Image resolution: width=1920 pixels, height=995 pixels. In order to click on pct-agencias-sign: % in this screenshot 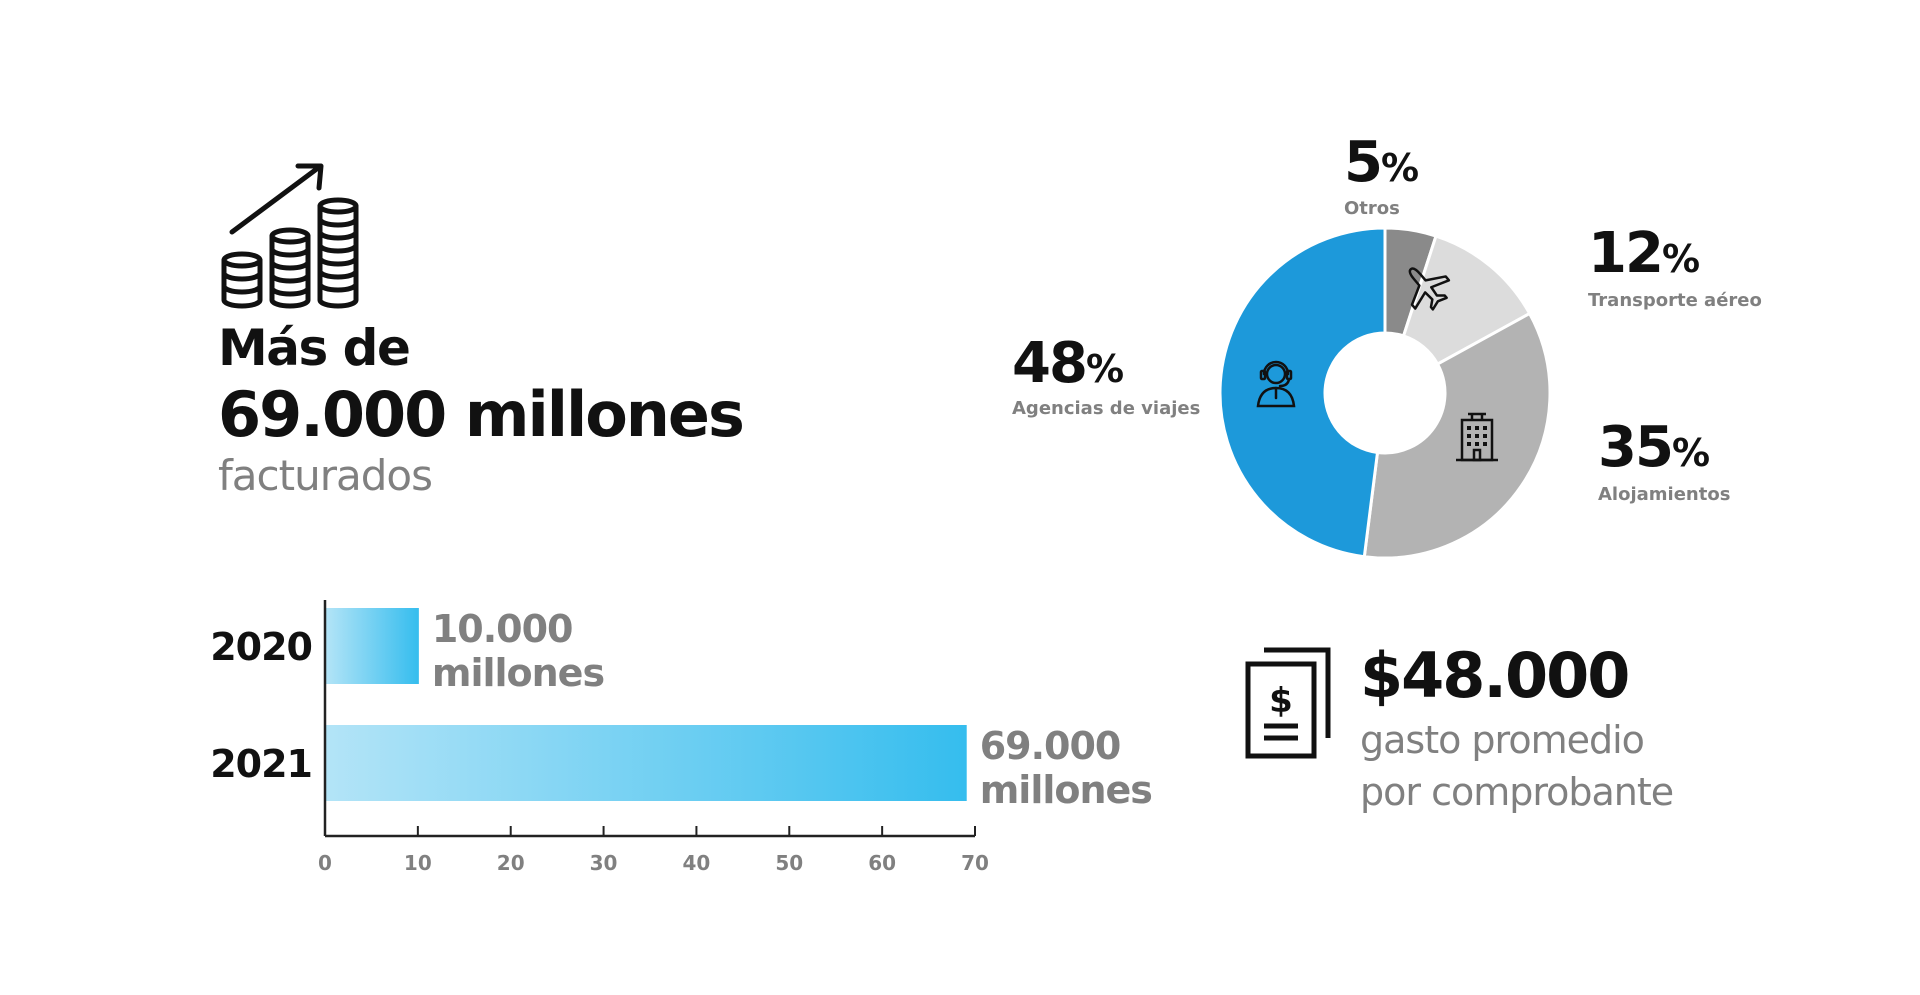, I will do `click(1104, 369)`.